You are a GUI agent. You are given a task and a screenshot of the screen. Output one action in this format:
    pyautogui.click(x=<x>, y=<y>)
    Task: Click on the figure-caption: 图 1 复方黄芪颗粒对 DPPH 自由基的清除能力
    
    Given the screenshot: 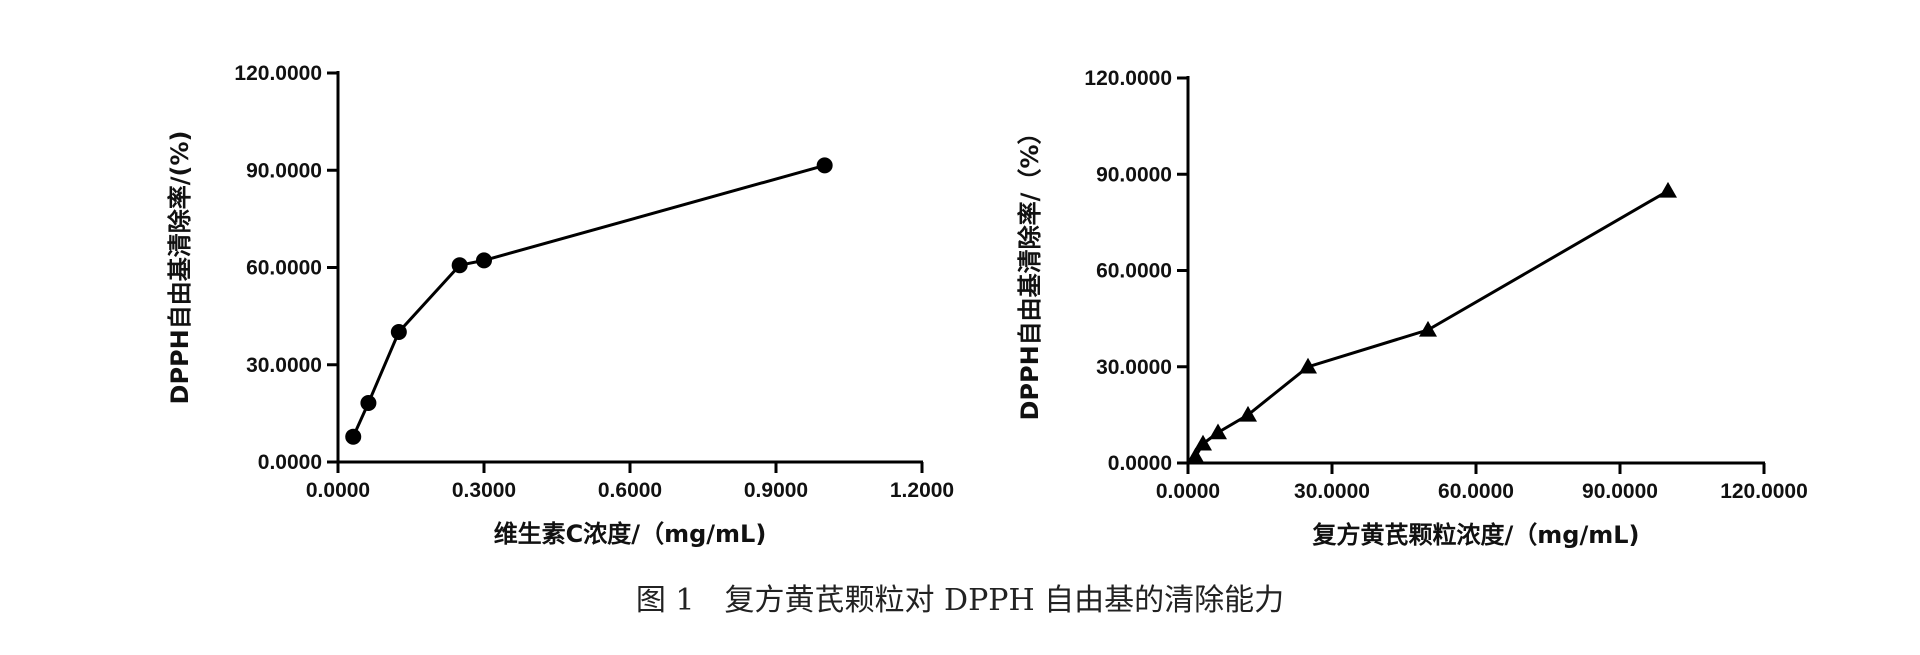 What is the action you would take?
    pyautogui.click(x=960, y=600)
    